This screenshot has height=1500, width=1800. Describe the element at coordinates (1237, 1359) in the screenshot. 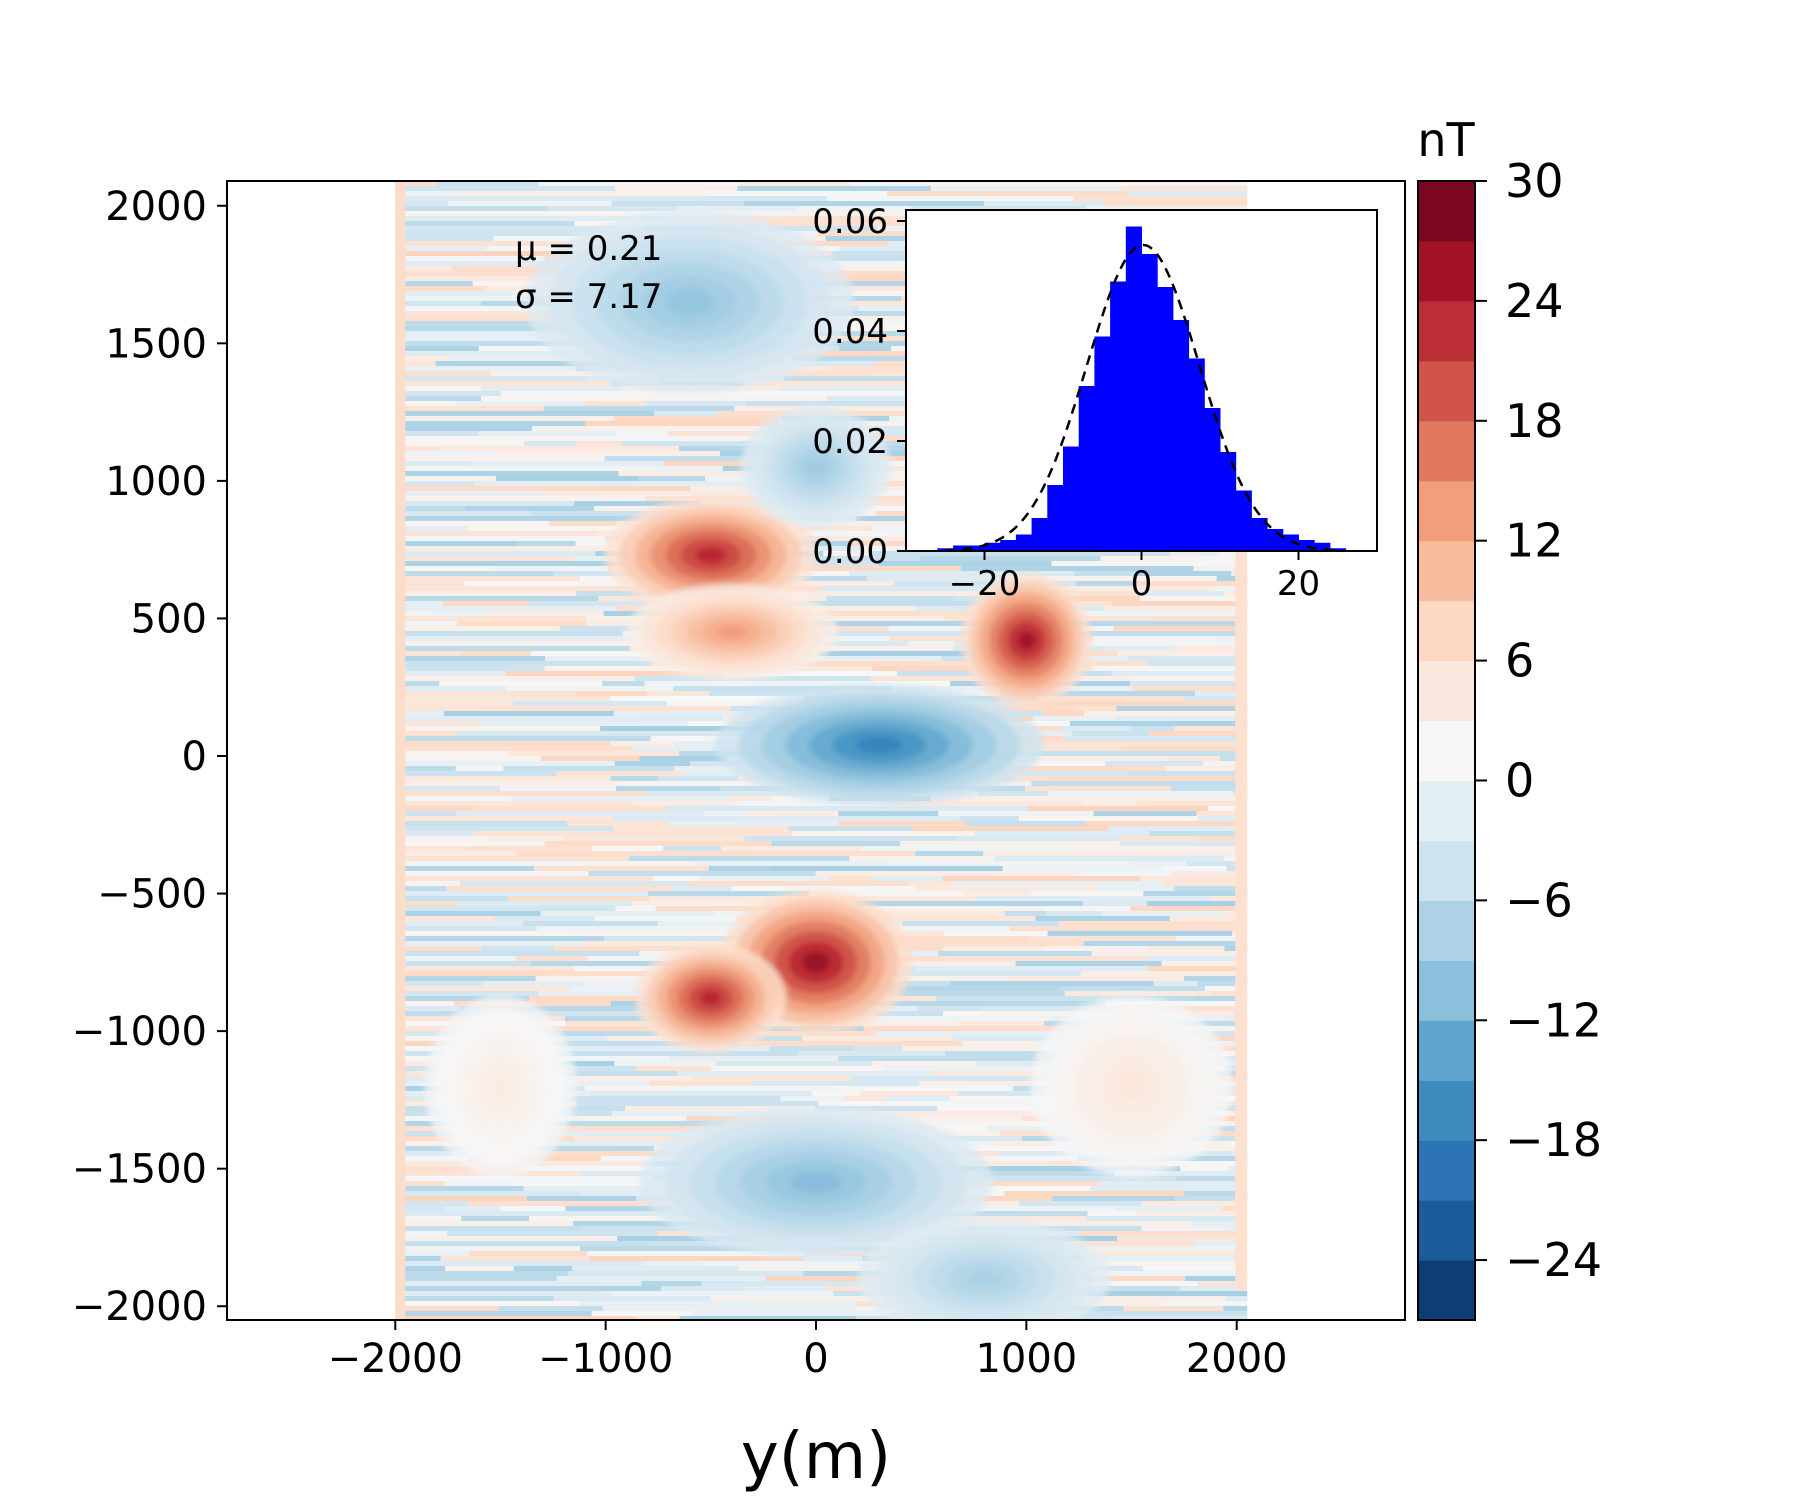

I see `x-tick-label: 2000` at that location.